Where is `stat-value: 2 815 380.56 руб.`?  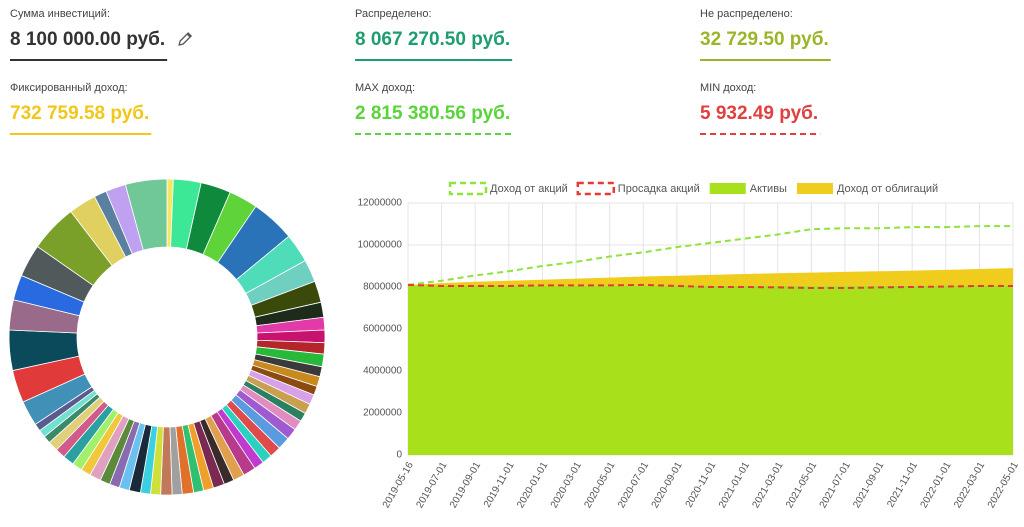 stat-value: 2 815 380.56 руб. is located at coordinates (432, 113).